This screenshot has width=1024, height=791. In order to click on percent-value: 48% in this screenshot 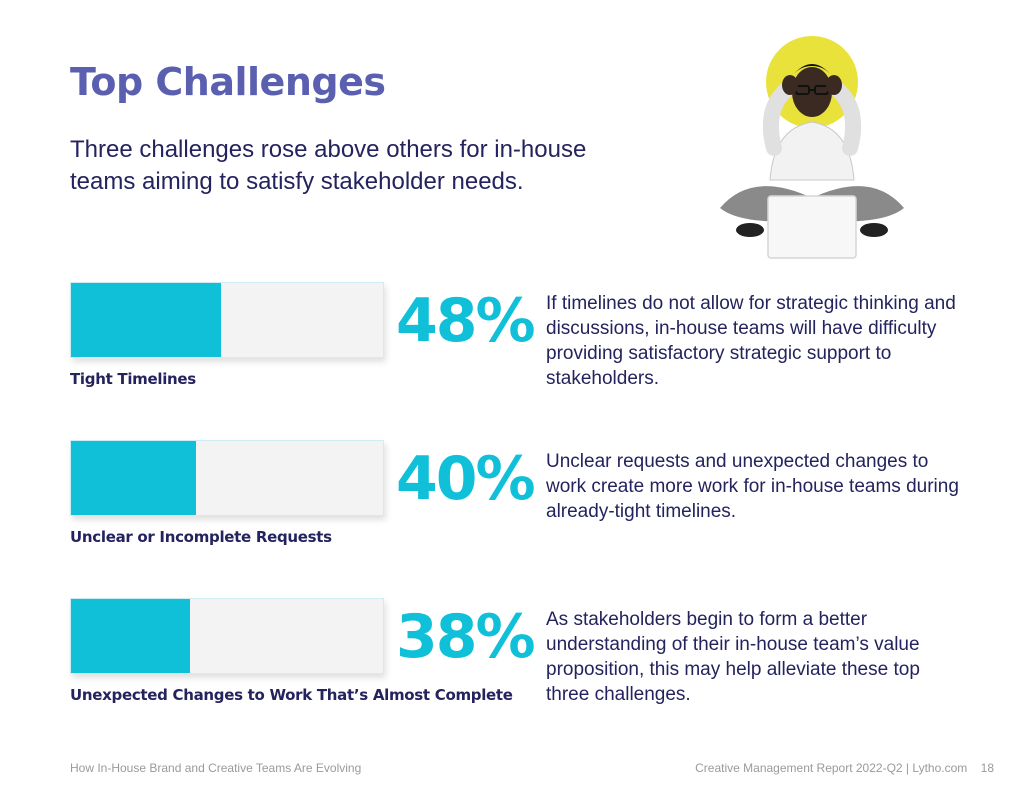, I will do `click(466, 321)`.